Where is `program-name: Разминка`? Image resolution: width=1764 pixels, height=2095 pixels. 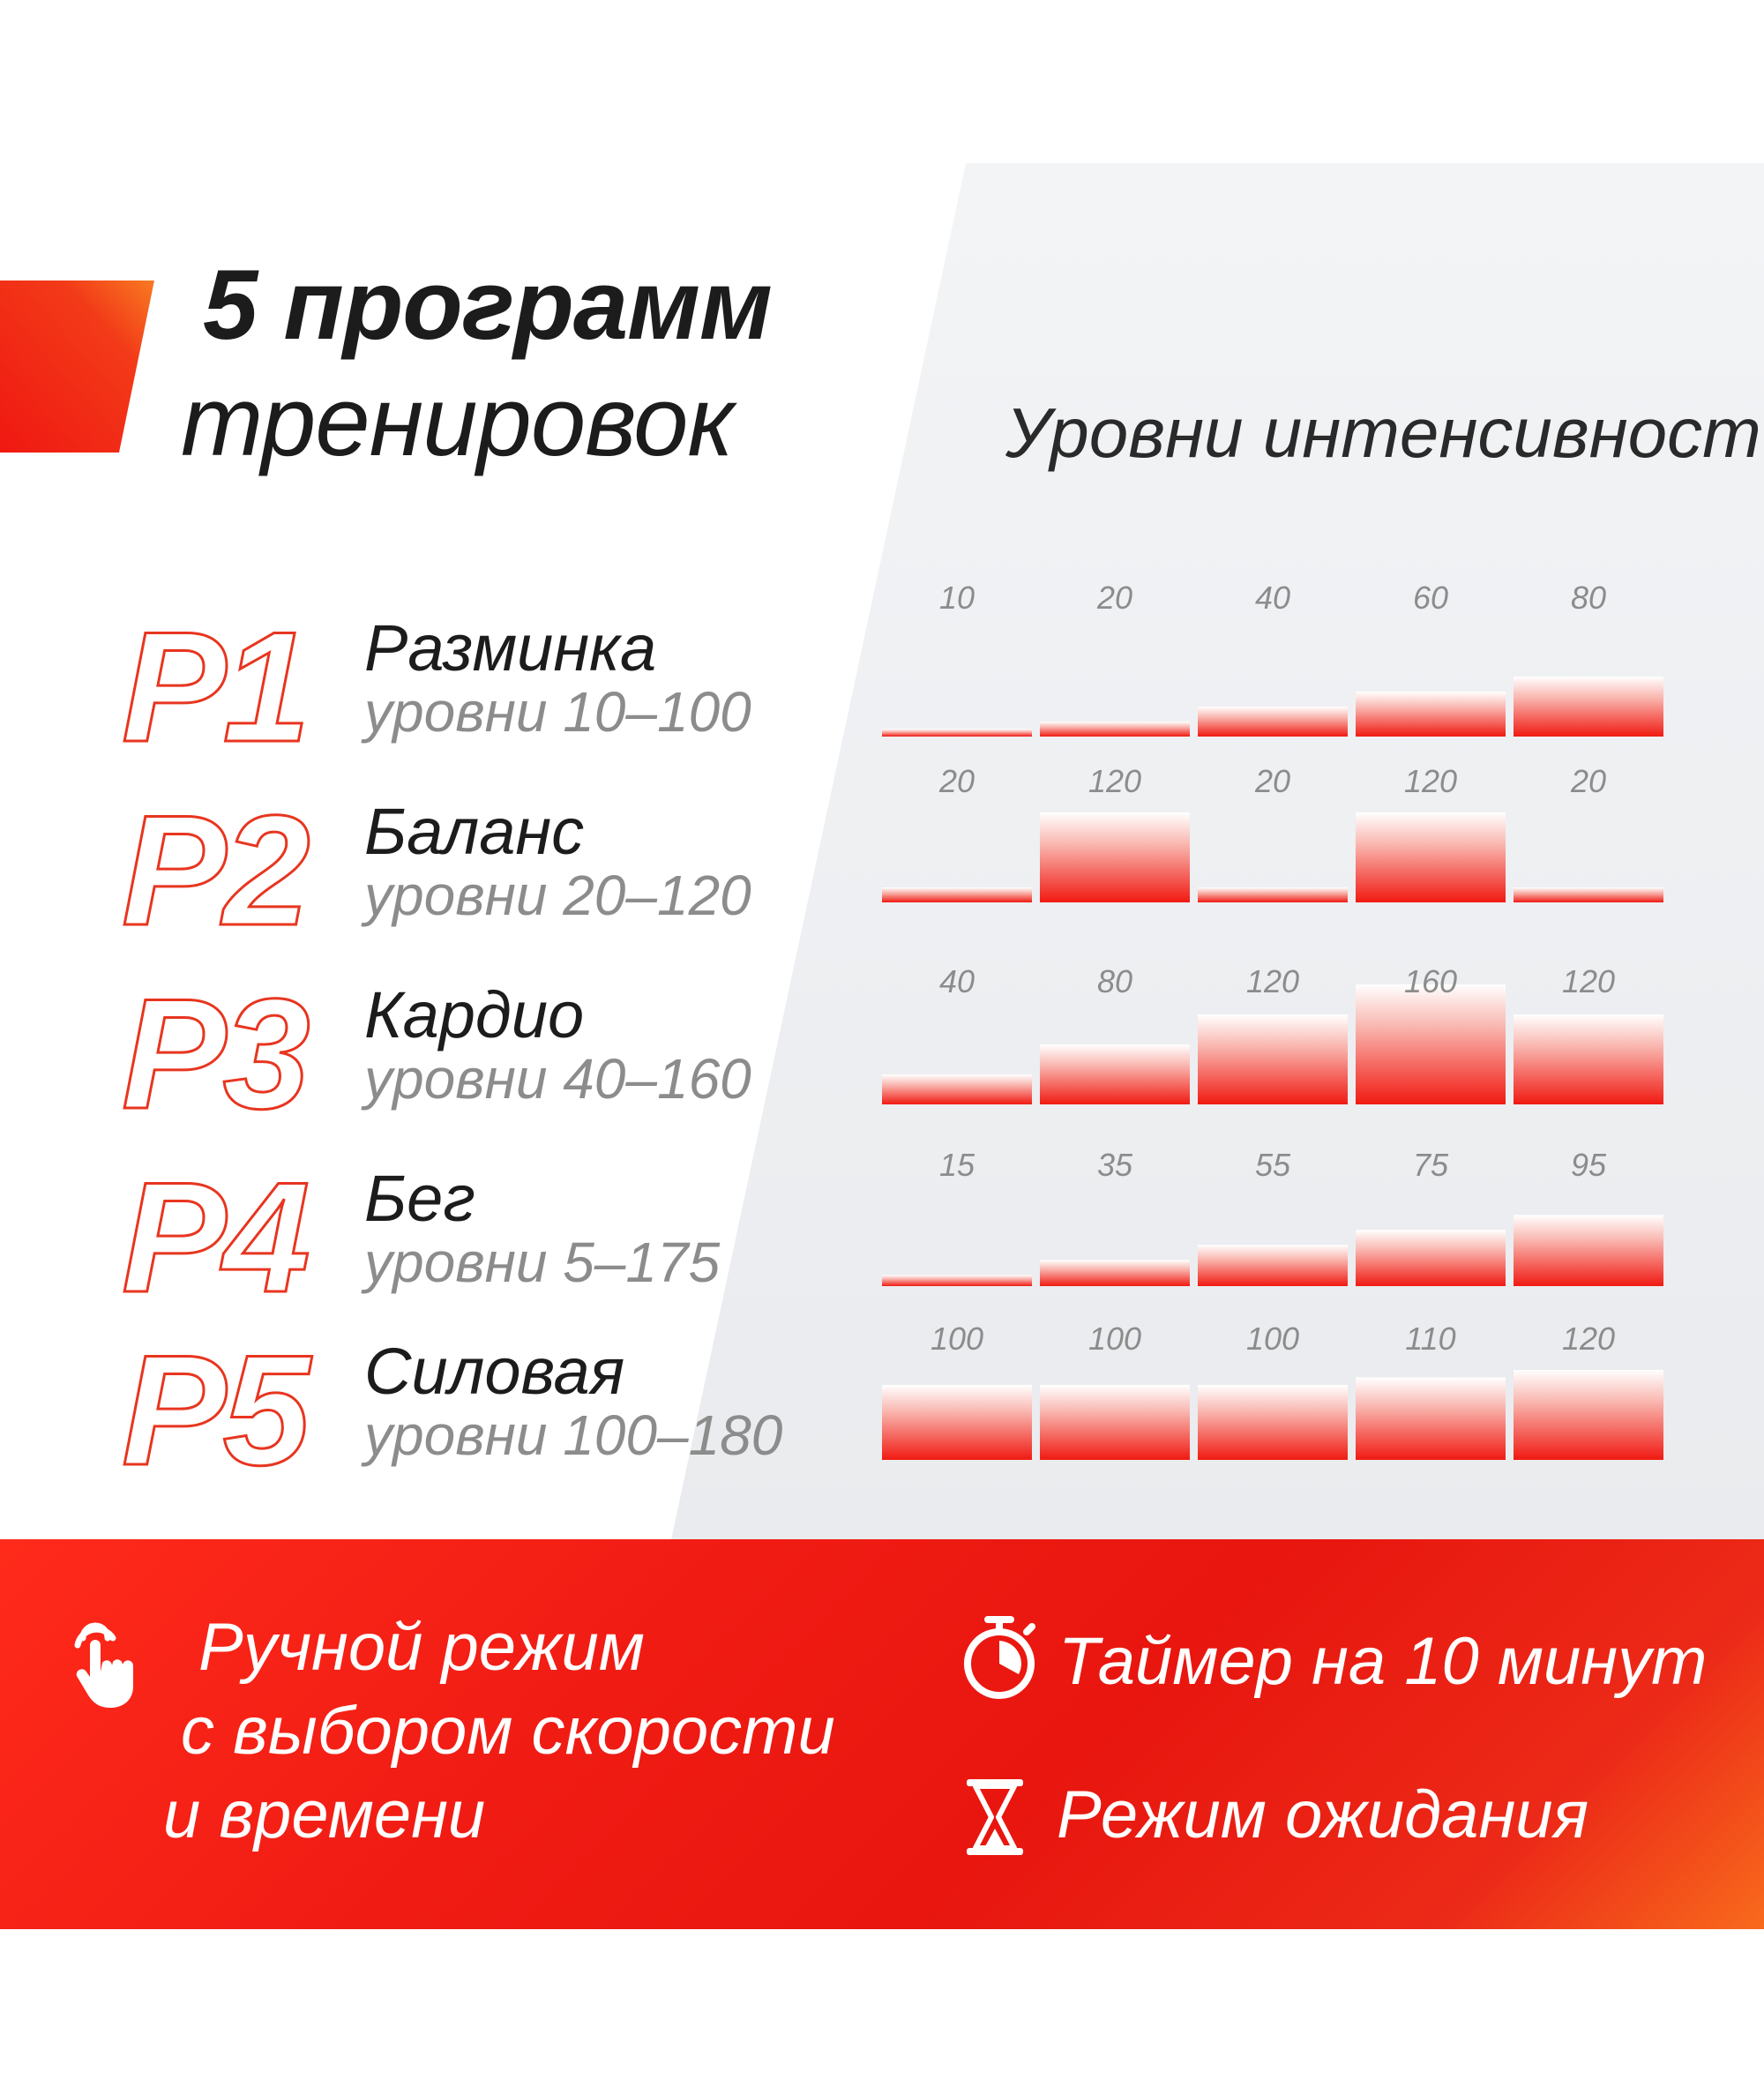 program-name: Разминка is located at coordinates (511, 648).